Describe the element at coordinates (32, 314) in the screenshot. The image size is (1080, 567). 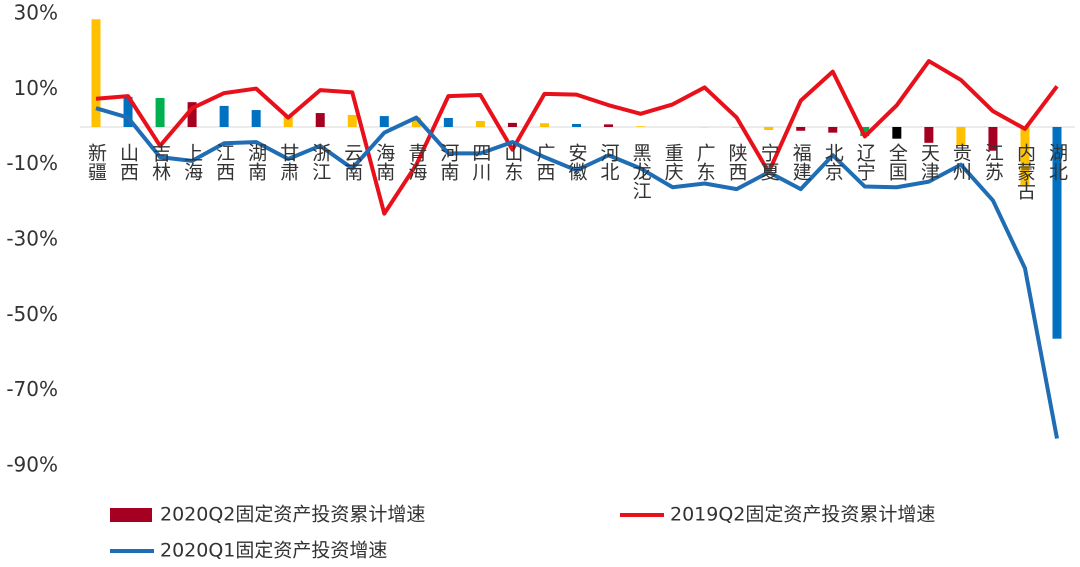
I see `y-tick-label: -50%` at that location.